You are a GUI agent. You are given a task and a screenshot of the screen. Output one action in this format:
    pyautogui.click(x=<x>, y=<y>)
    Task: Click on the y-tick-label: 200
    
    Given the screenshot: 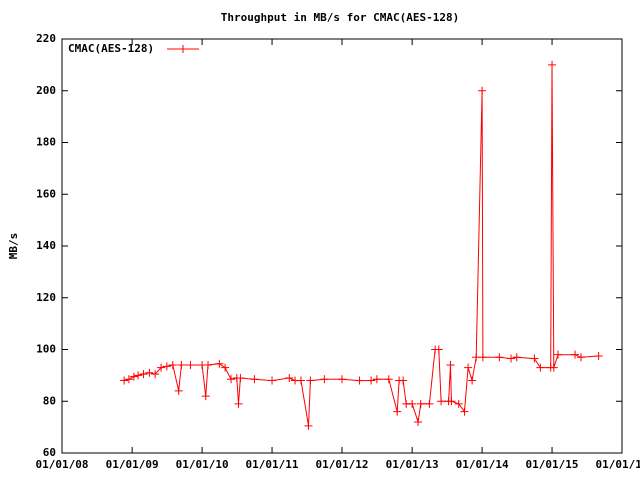 What is the action you would take?
    pyautogui.click(x=46, y=90)
    